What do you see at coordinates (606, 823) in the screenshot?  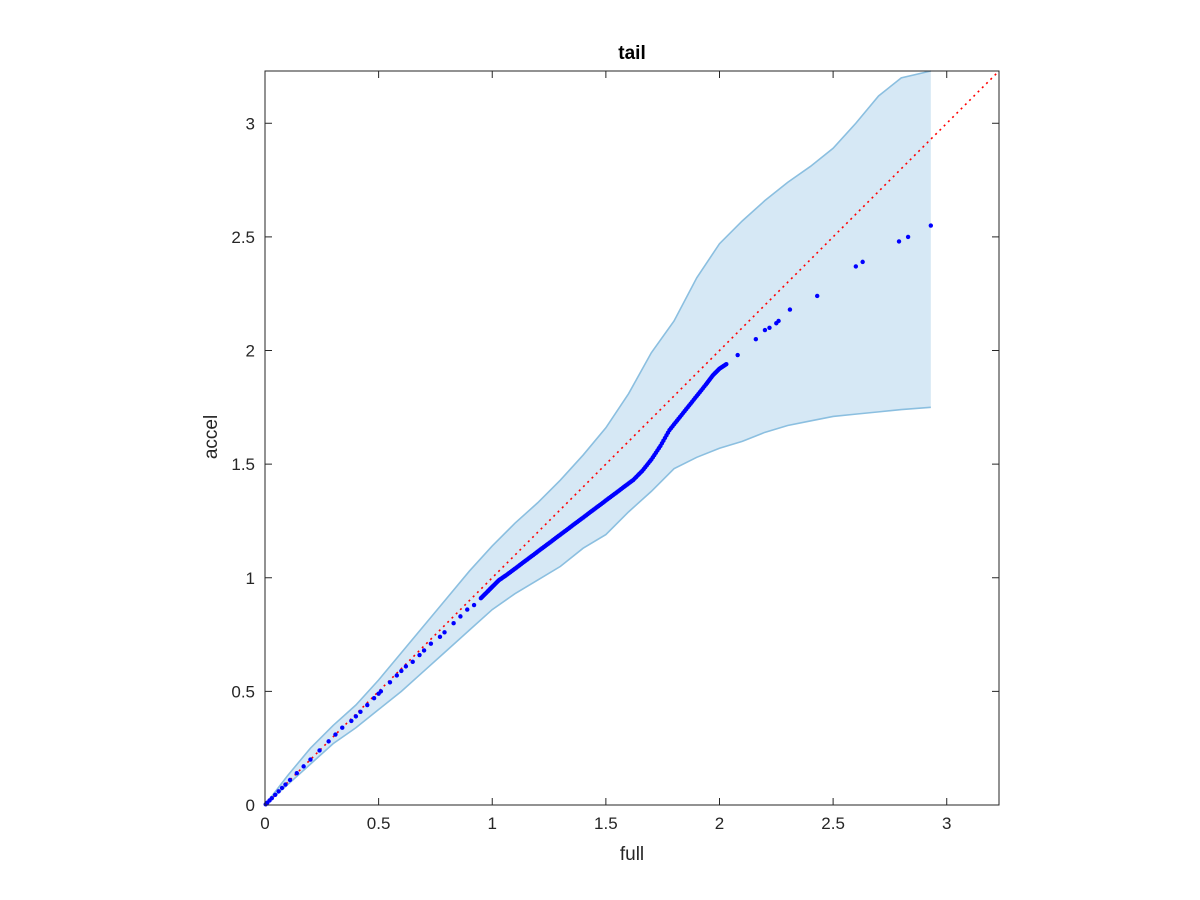 I see `x-tick-label: 1.5` at bounding box center [606, 823].